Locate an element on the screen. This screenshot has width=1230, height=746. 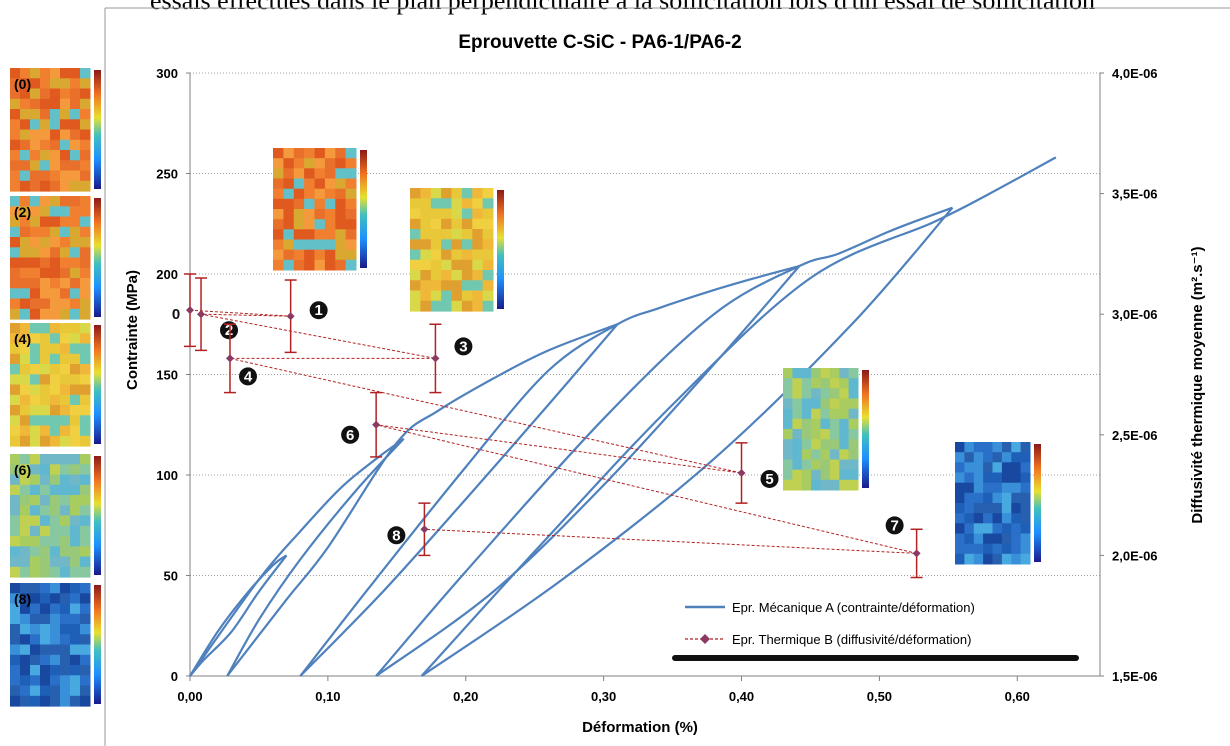
mechanical-unload-curve is located at coordinates (315, 557).